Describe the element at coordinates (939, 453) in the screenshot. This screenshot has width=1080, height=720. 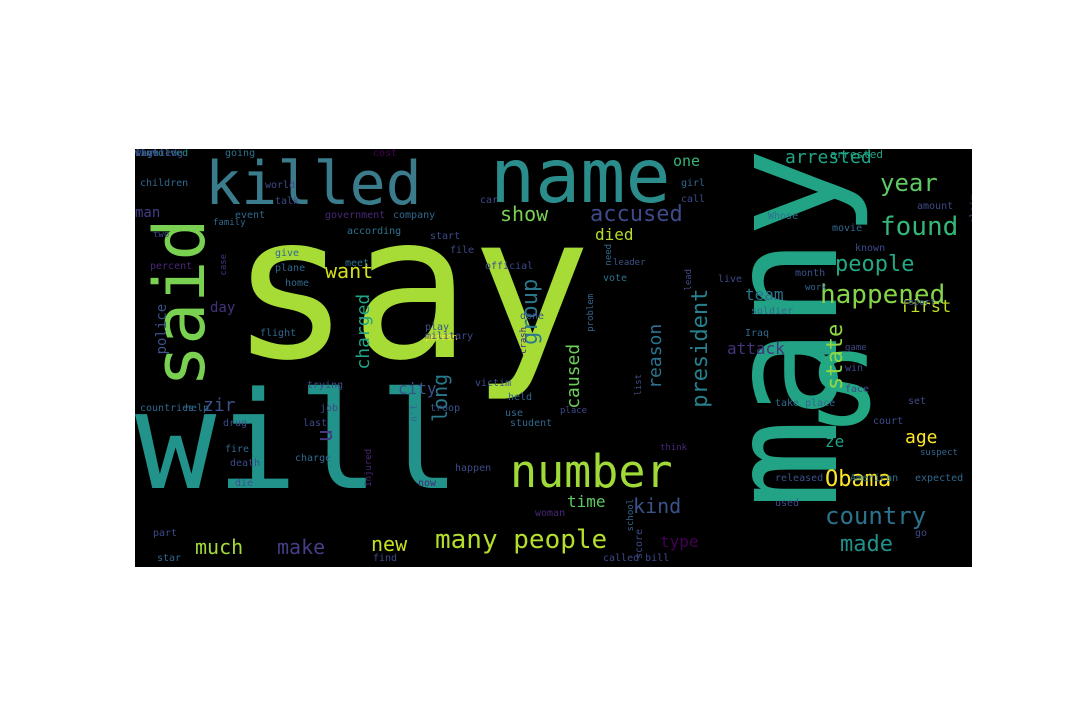
I see `cloud-word: suspect` at that location.